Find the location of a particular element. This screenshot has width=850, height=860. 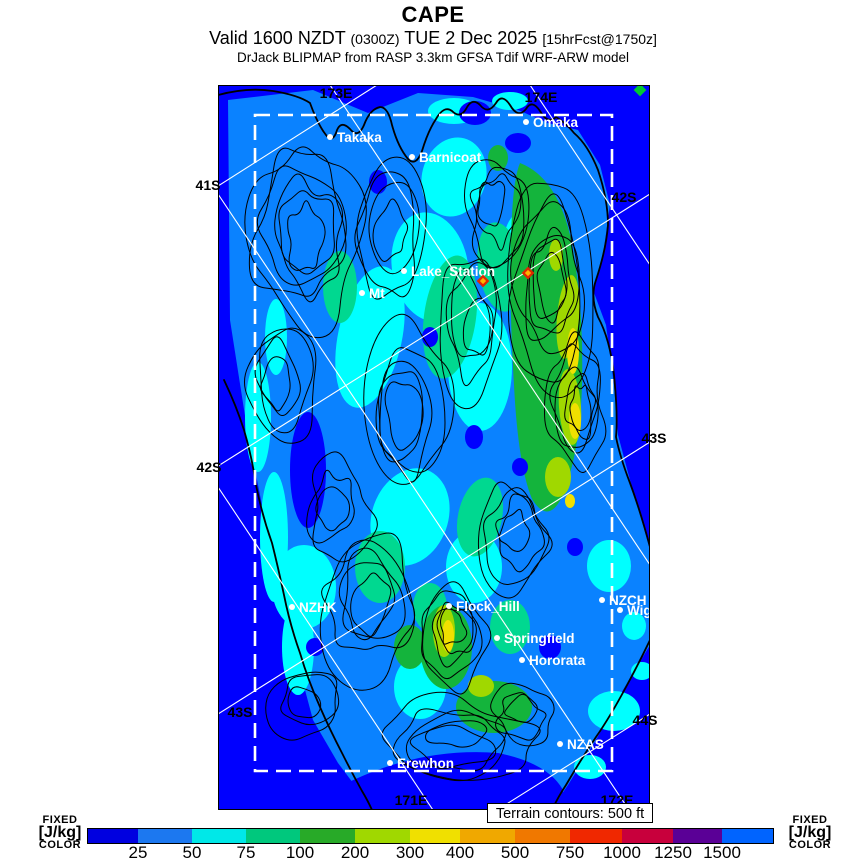

waypoint-flock_hill: Flock_Hill is located at coordinates (483, 606).